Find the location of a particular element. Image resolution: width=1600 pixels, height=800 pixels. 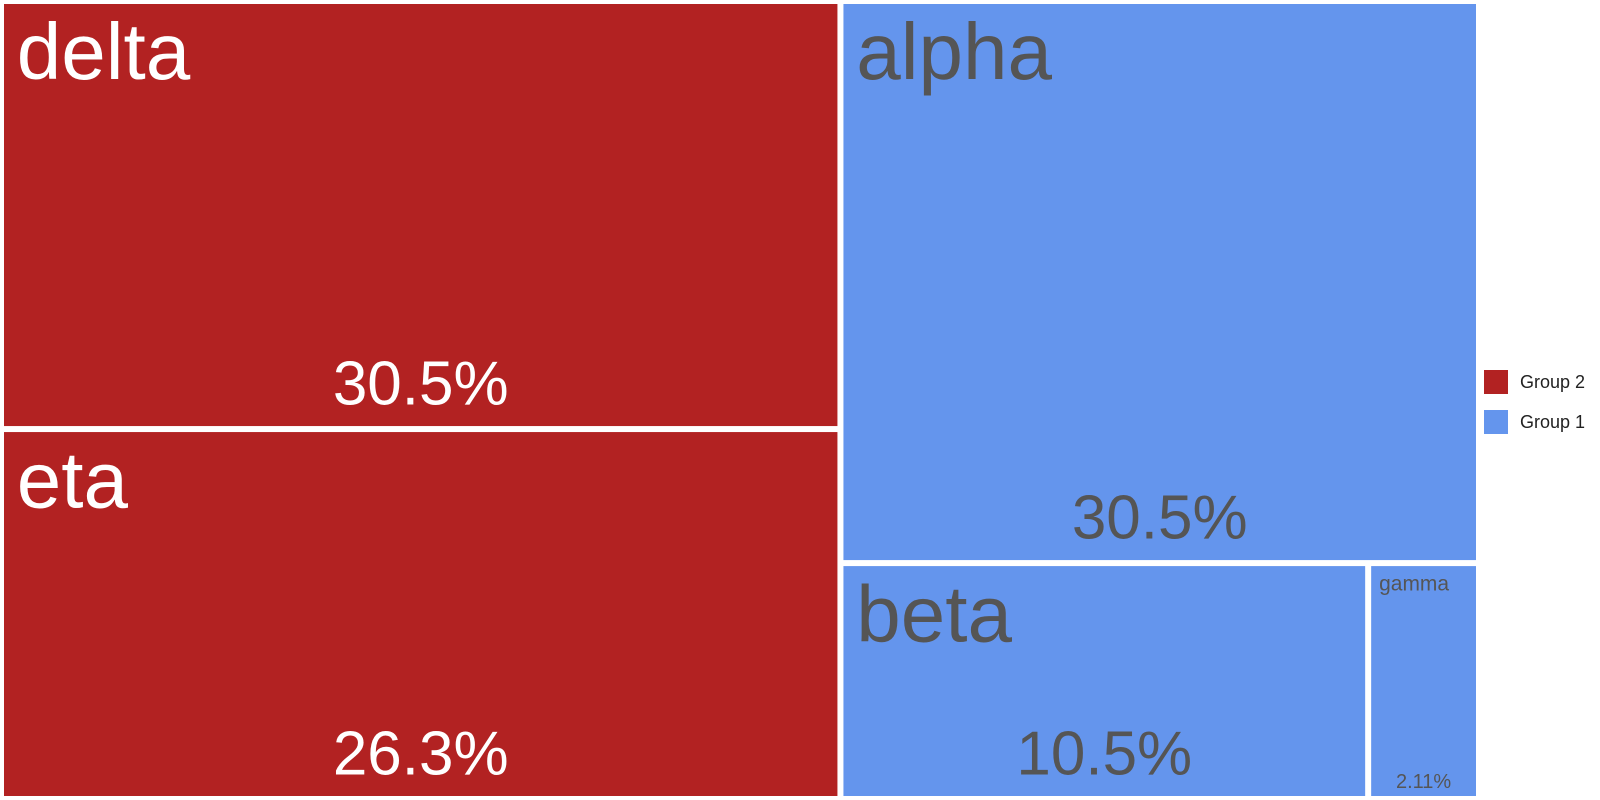

cell-value-gamma: 2.11% is located at coordinates (1423, 782).